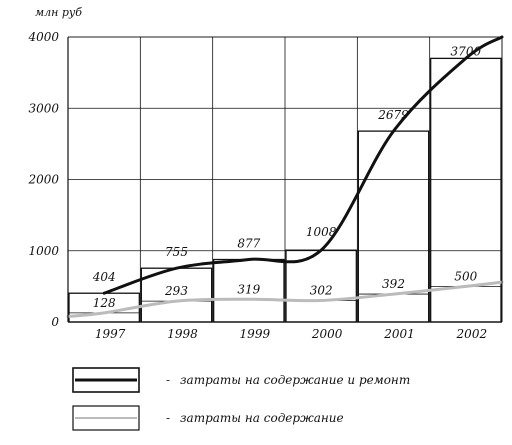 The image size is (512, 445). I want to click on legend-label-repair: затраты на содержание и ремонт, so click(295, 380).